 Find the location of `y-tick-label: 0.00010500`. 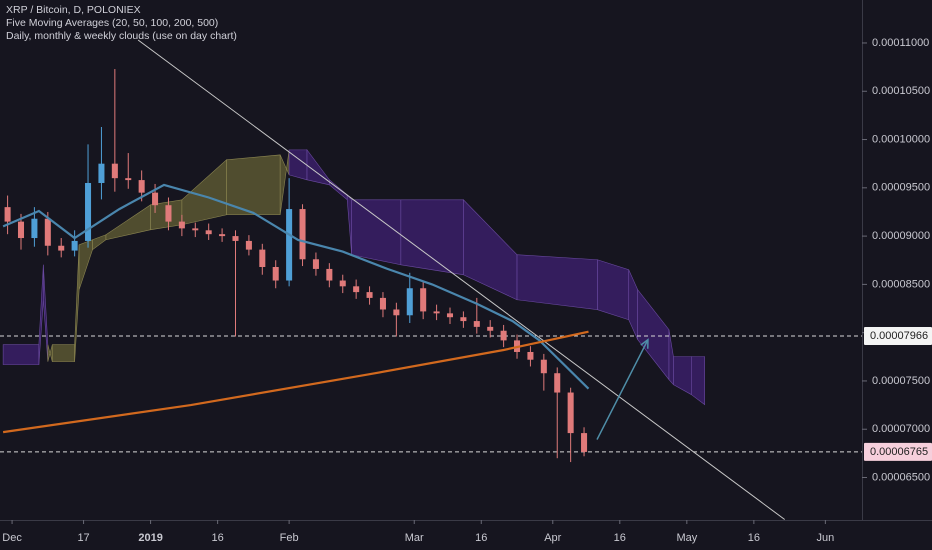

y-tick-label: 0.00010500 is located at coordinates (901, 91).